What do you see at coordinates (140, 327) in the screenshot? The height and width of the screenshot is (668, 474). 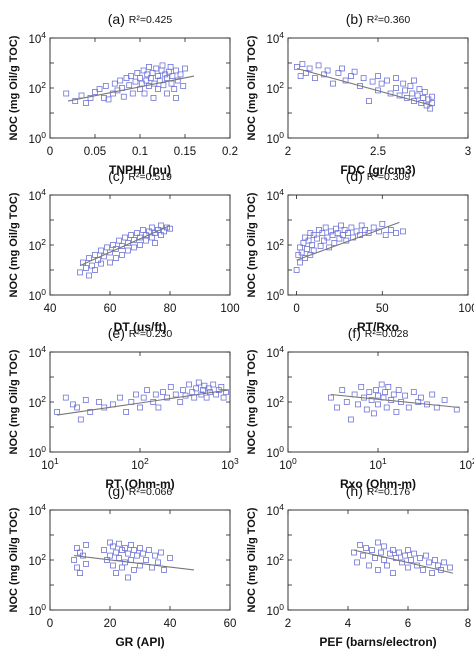 I see `x-axis-label: DT (us/ft)` at bounding box center [140, 327].